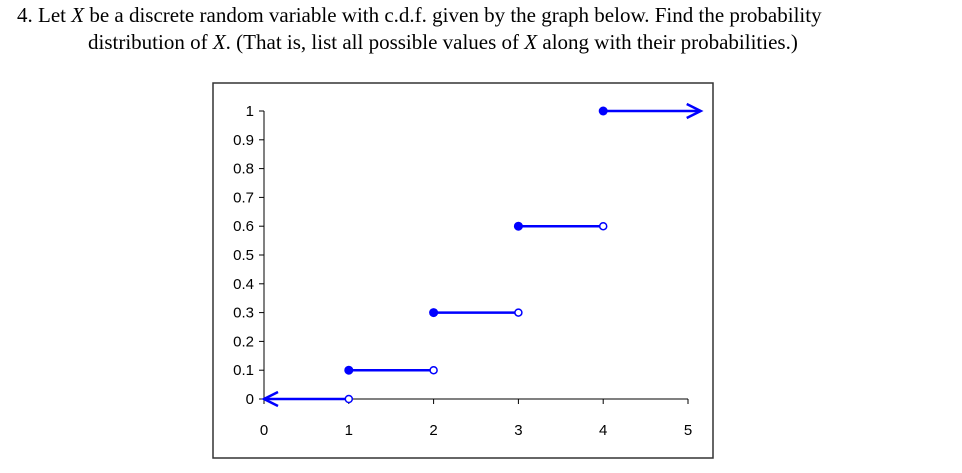 This screenshot has height=473, width=962. Describe the element at coordinates (243, 197) in the screenshot. I see `y-tick-label: 0.7` at that location.